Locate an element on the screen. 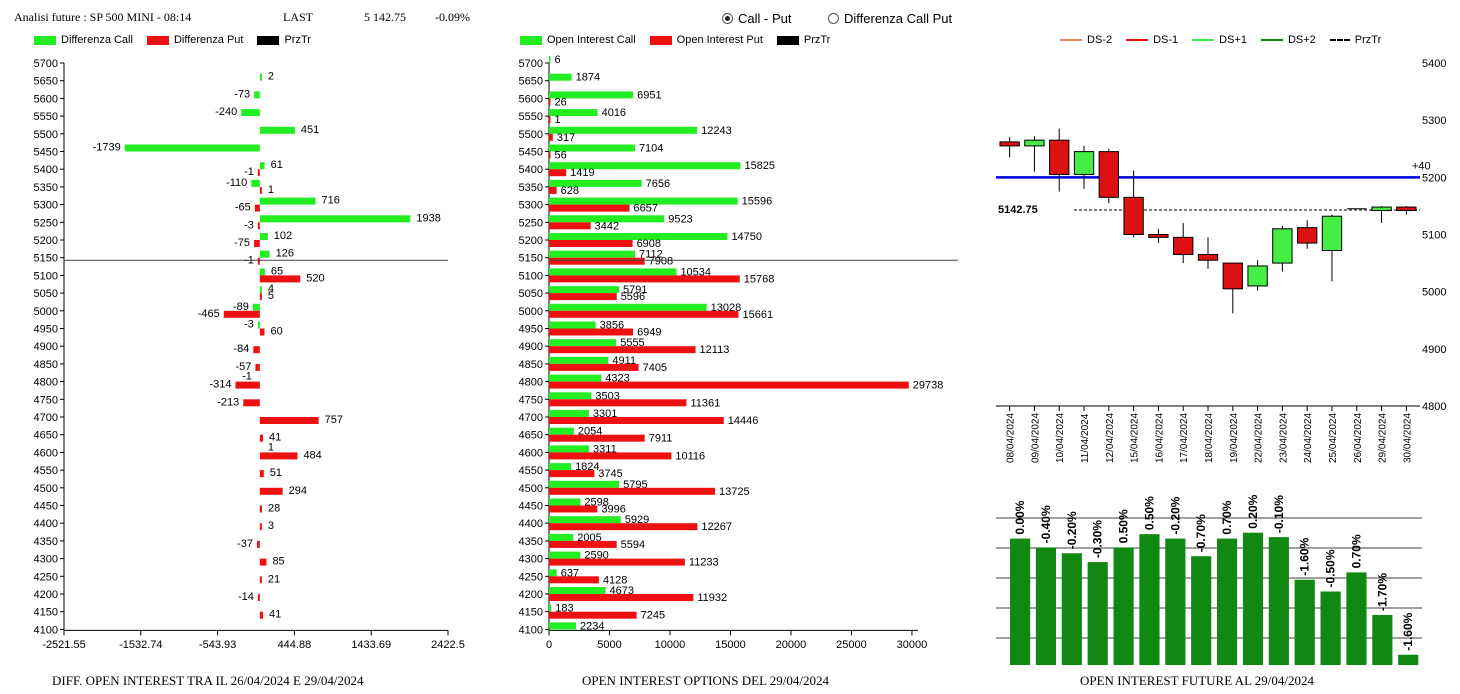  oi-put-label: 6949 is located at coordinates (649, 333).